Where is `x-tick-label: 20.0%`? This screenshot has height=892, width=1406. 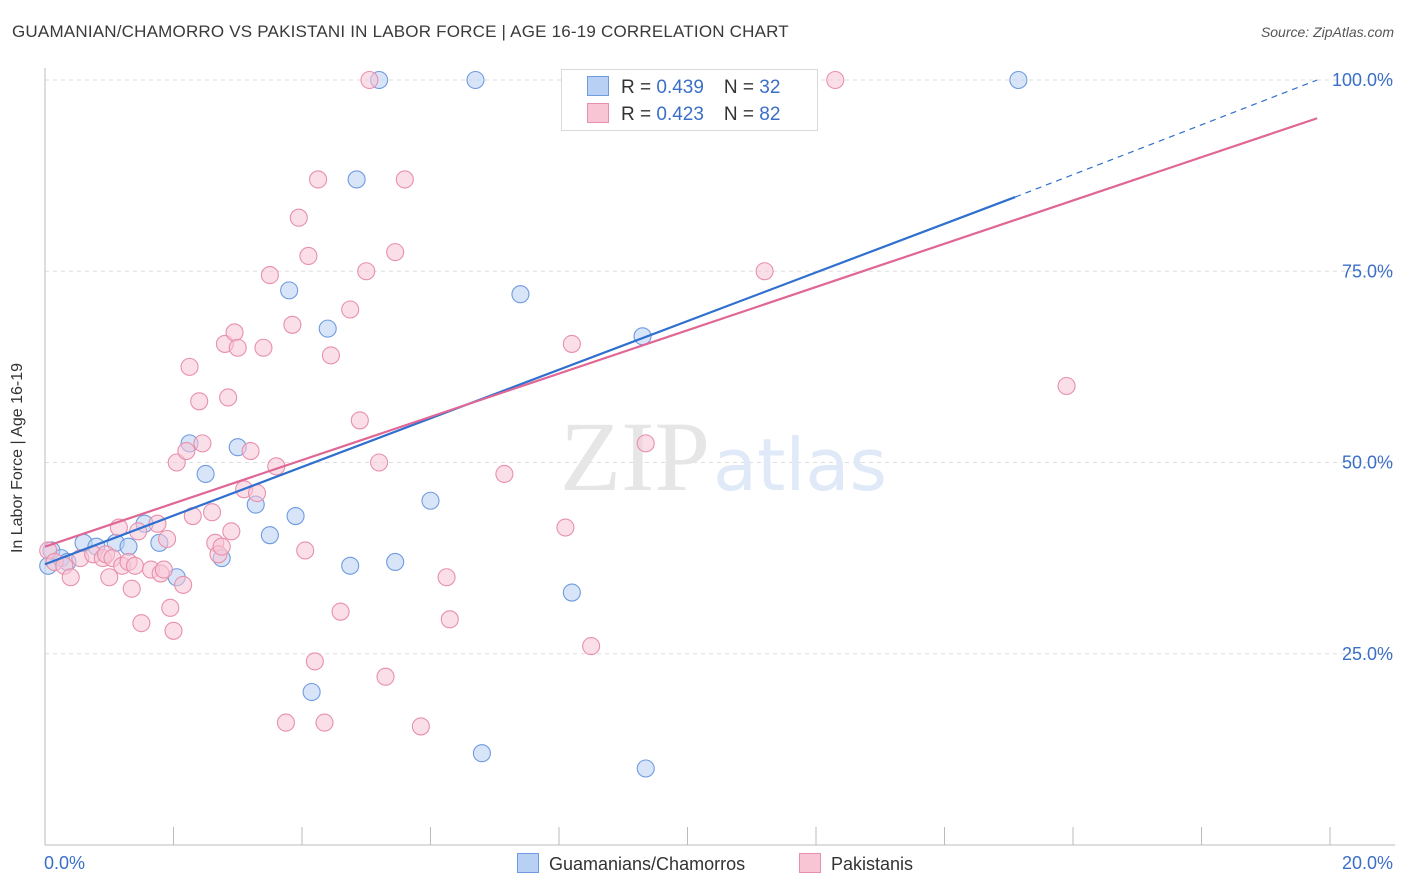 x-tick-label: 20.0% is located at coordinates (1367, 863).